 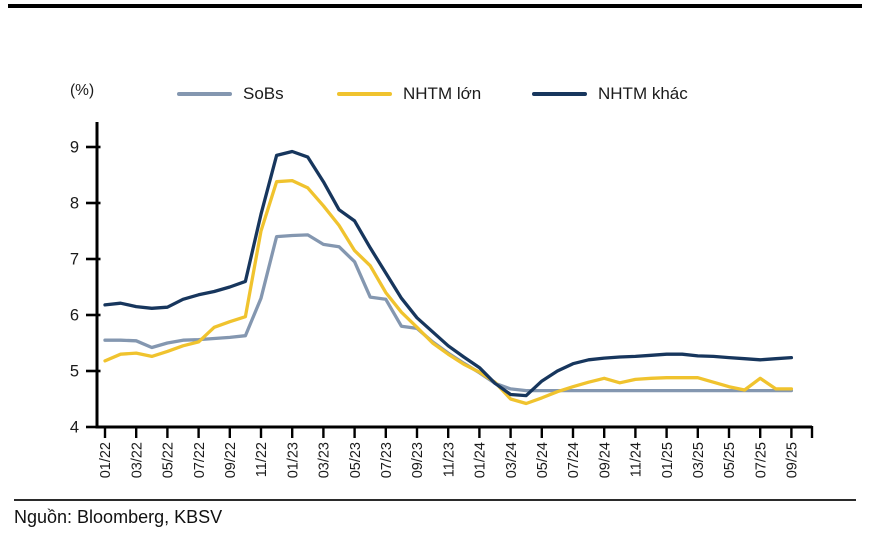 I want to click on legend-label-nhtm-khac: NHTM khác, so click(x=643, y=93).